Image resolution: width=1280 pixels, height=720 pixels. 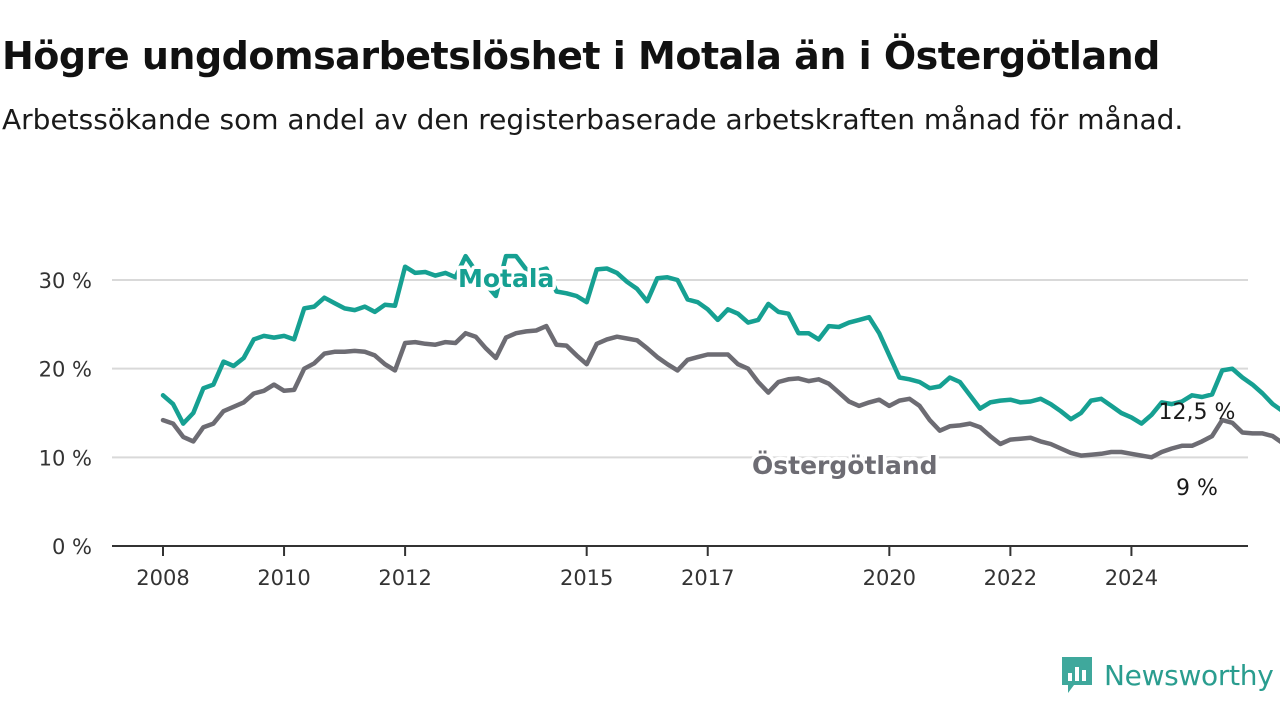 What do you see at coordinates (707, 578) in the screenshot?
I see `x-tick-label: 2017` at bounding box center [707, 578].